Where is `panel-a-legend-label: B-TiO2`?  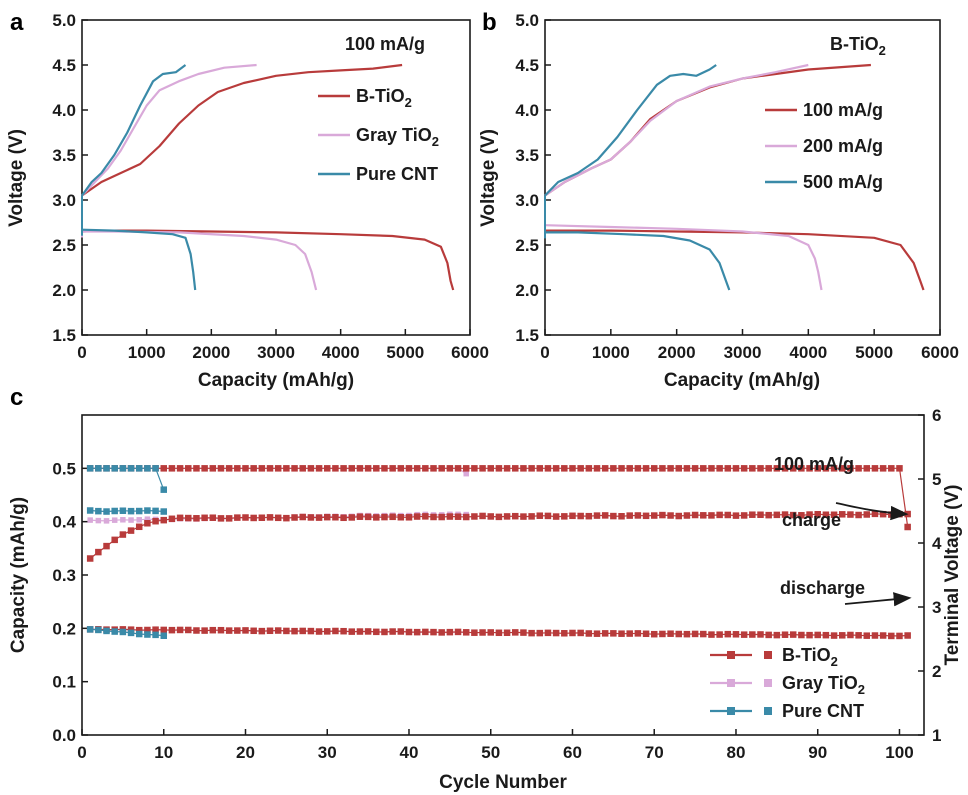
panel-a-legend-label: B-TiO2 is located at coordinates (384, 98).